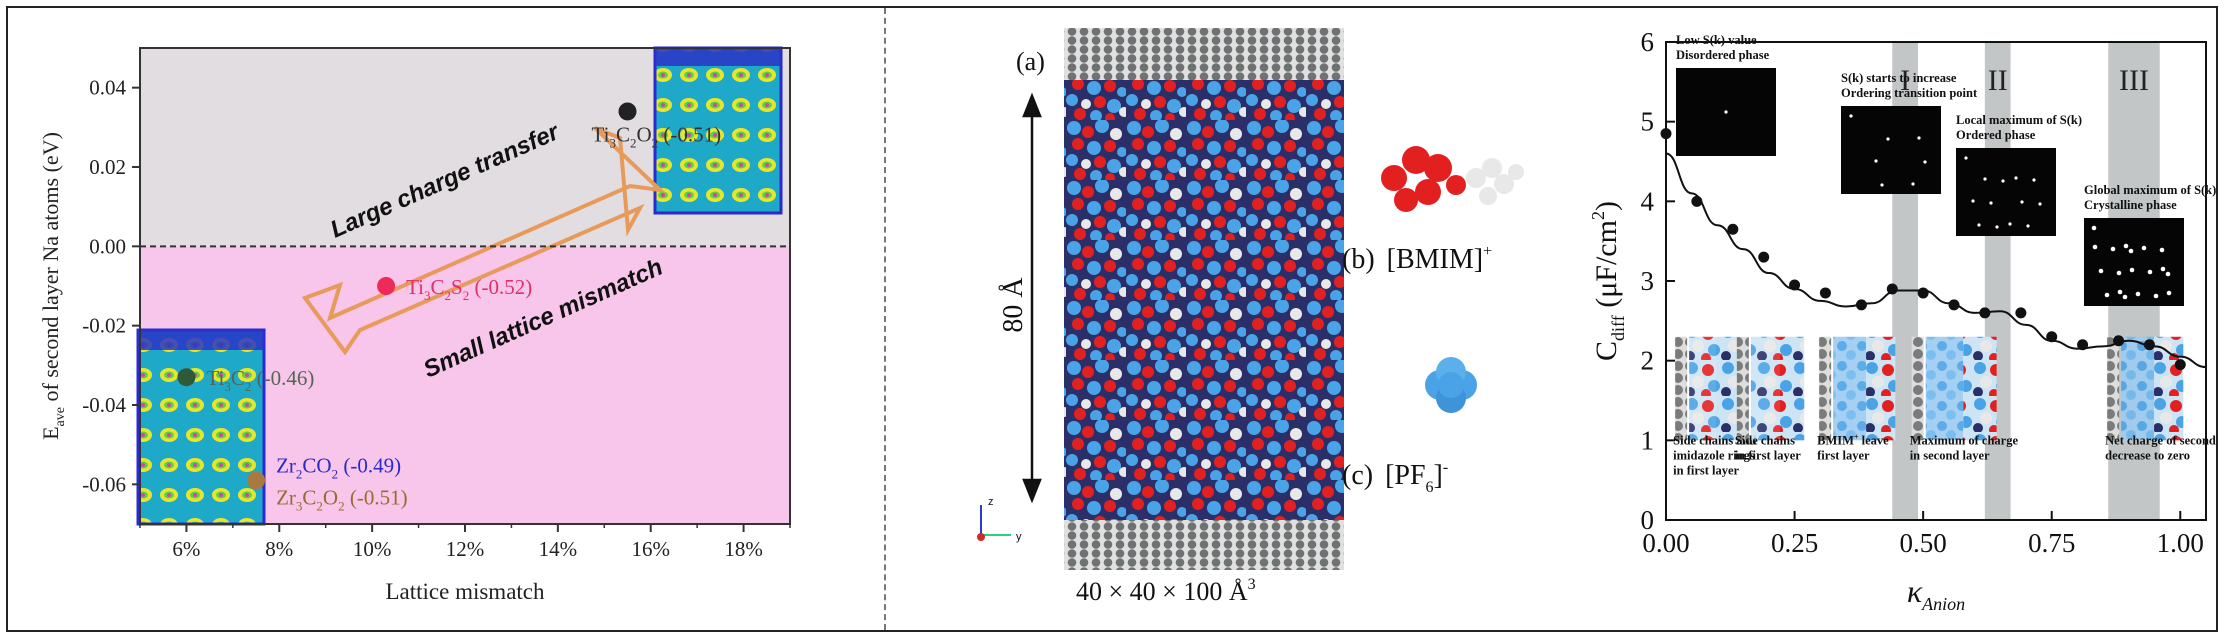 The width and height of the screenshot is (2226, 640). I want to click on snapshot-caption: Maximum of charge in second layer, so click(1964, 447).